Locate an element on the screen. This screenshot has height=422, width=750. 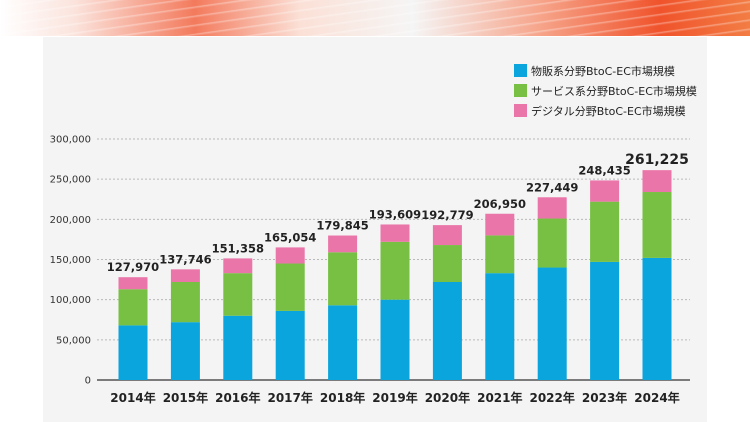
x-tick-label: 2020年 is located at coordinates (447, 397).